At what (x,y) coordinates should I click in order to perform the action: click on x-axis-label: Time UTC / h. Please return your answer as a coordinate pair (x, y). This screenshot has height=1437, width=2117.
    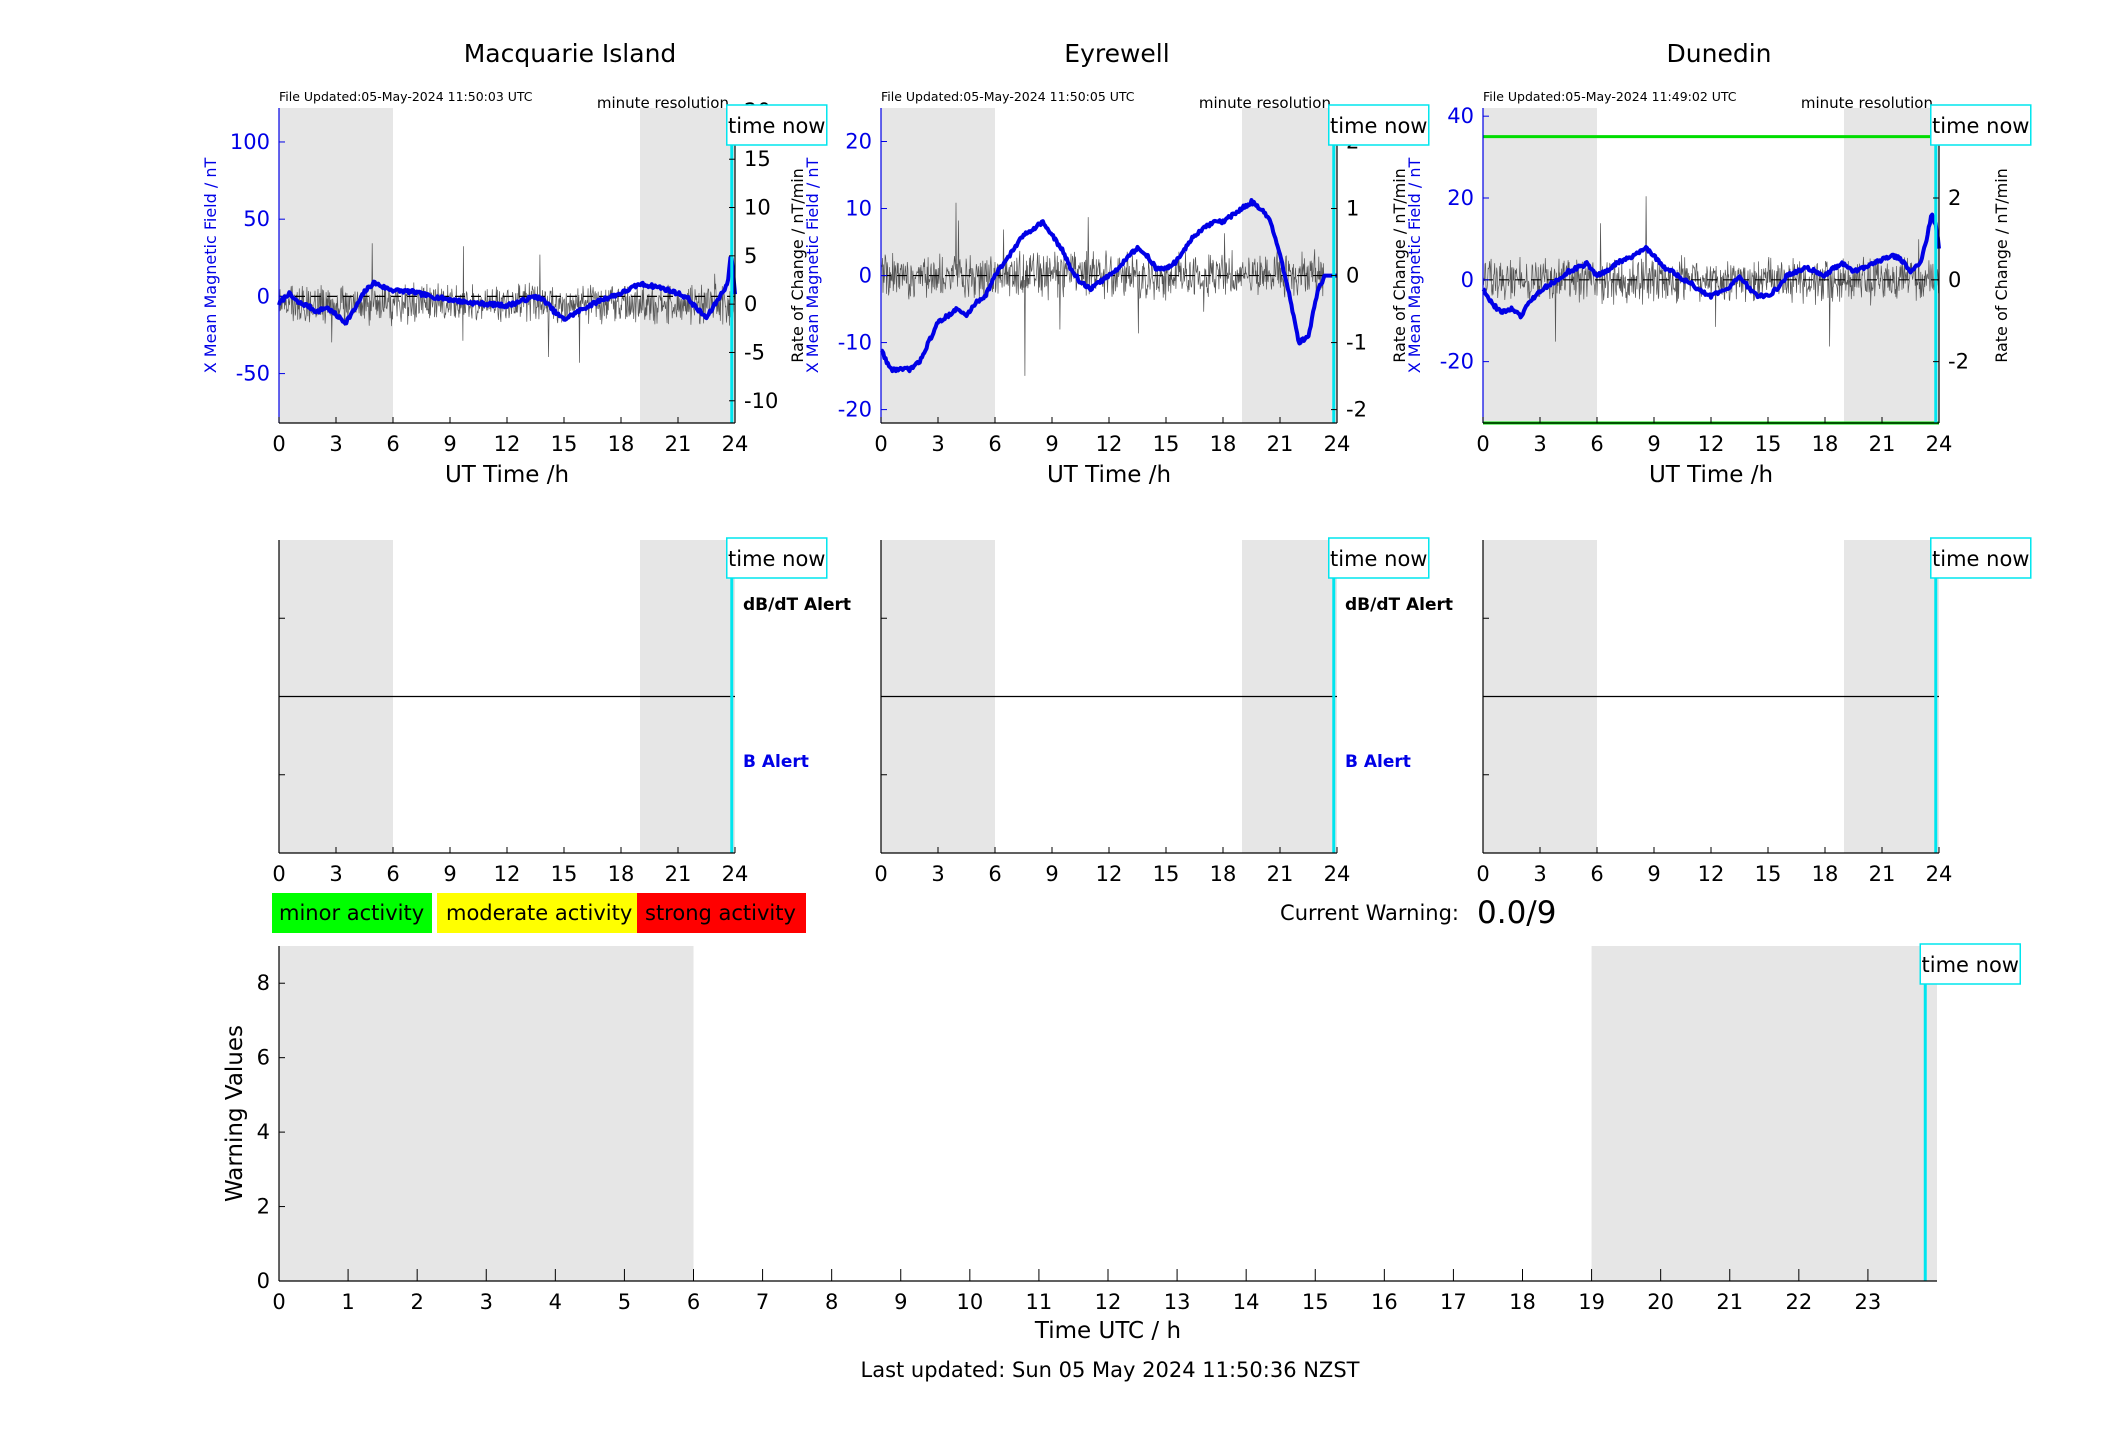
    Looking at the image, I should click on (1107, 1331).